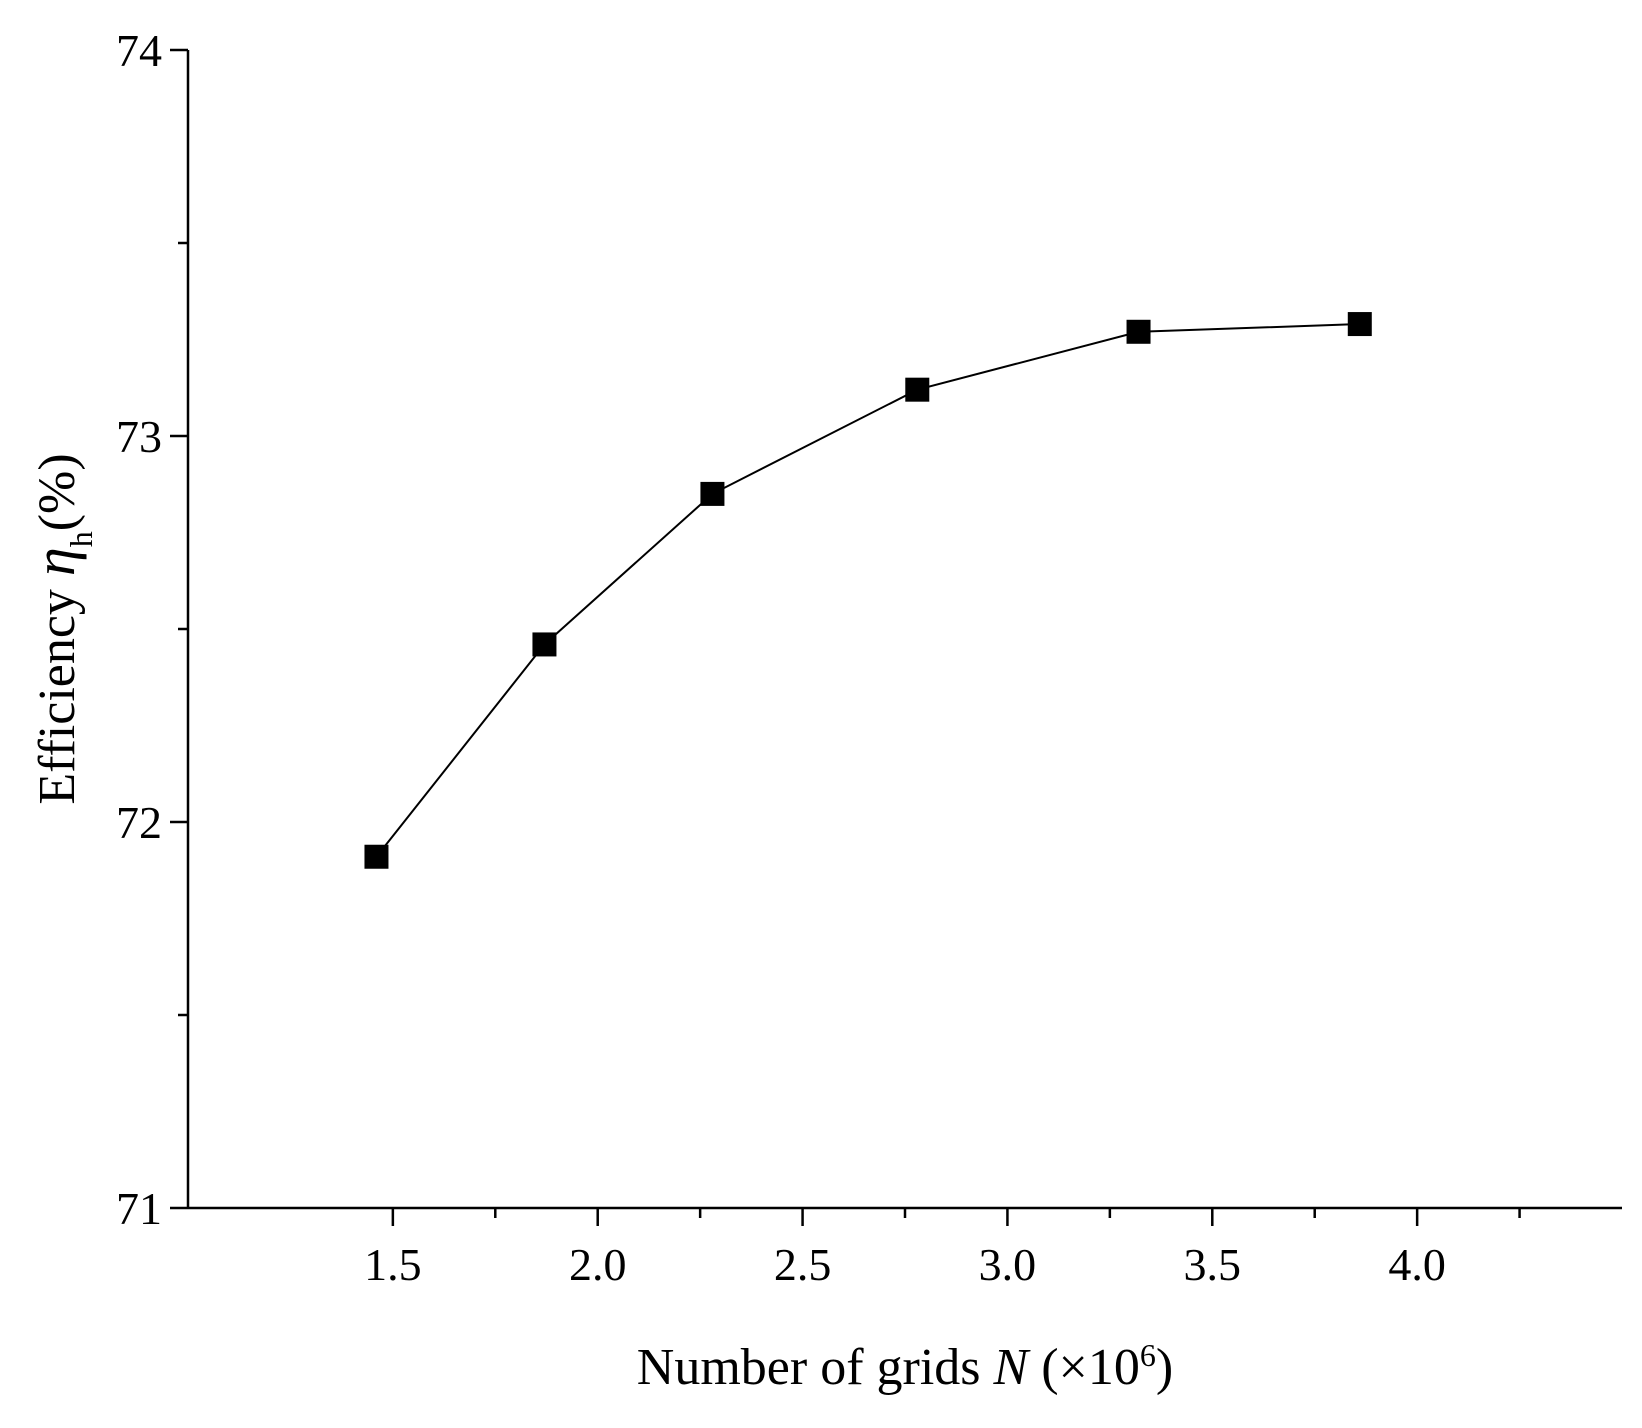 This screenshot has width=1642, height=1428. Describe the element at coordinates (1084, 1367) in the screenshot. I see `x-axis-title-multiplier: (×10` at that location.